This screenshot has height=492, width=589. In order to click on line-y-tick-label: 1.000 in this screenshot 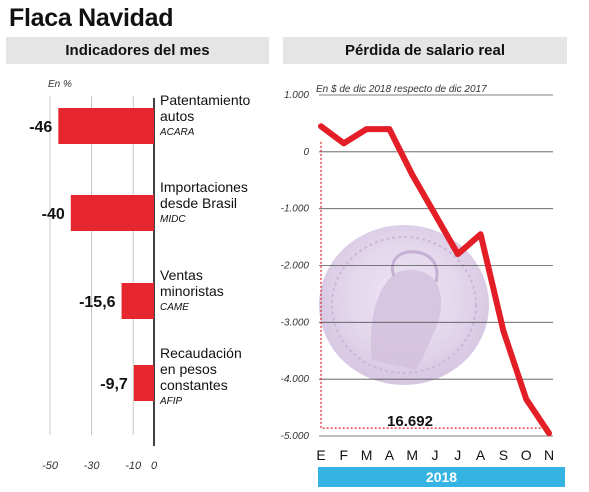, I will do `click(296, 95)`.